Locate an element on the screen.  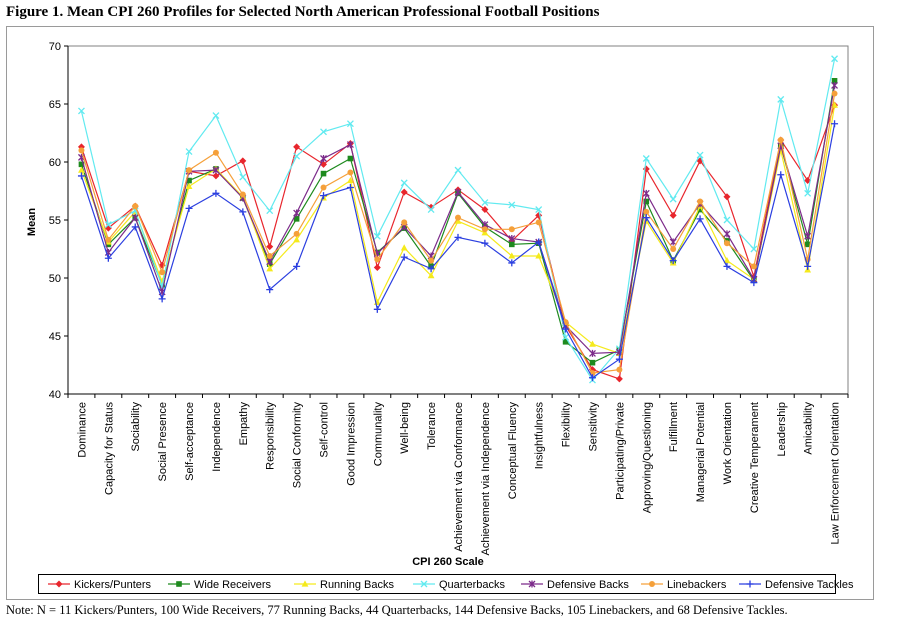
y-tick-label: 50 is located at coordinates (55, 279).